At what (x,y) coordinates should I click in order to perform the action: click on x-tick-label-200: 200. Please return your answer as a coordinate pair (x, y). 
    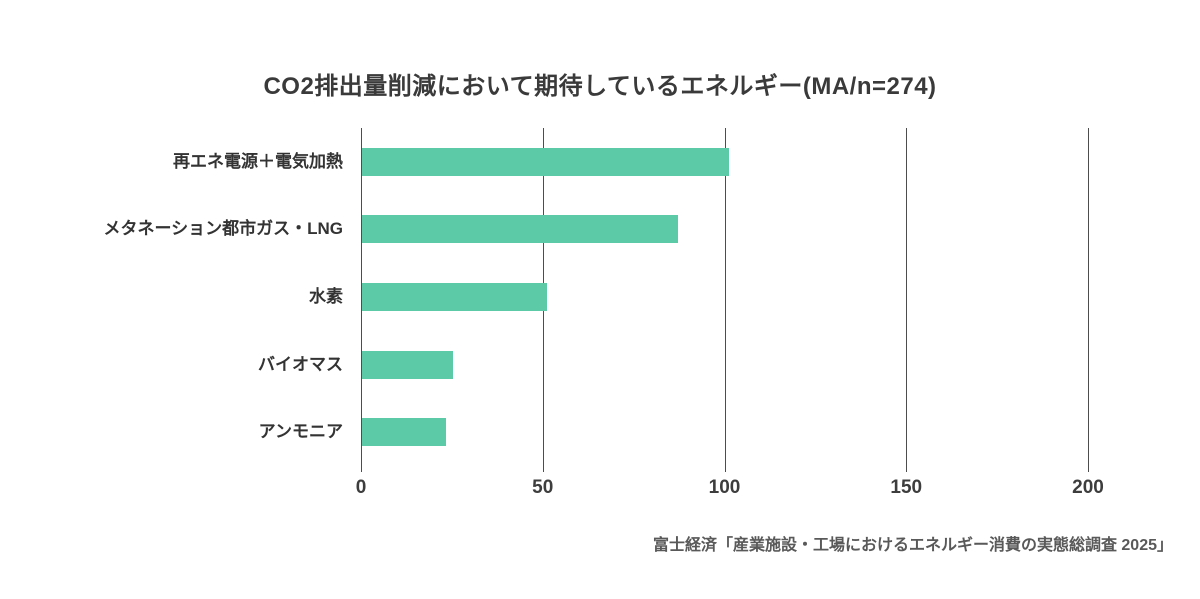
    Looking at the image, I should click on (1088, 487).